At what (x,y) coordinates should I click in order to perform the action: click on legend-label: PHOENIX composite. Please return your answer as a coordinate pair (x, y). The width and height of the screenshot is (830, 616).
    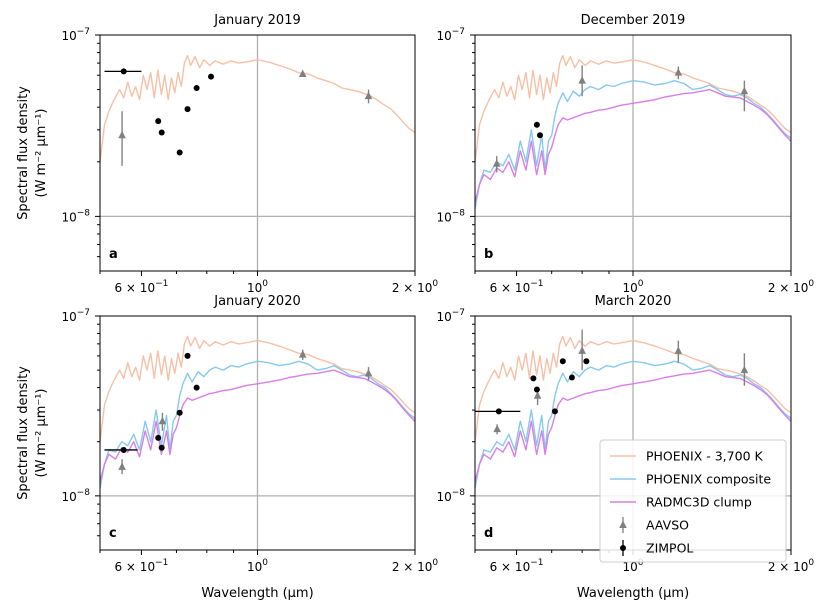
    Looking at the image, I should click on (708, 479).